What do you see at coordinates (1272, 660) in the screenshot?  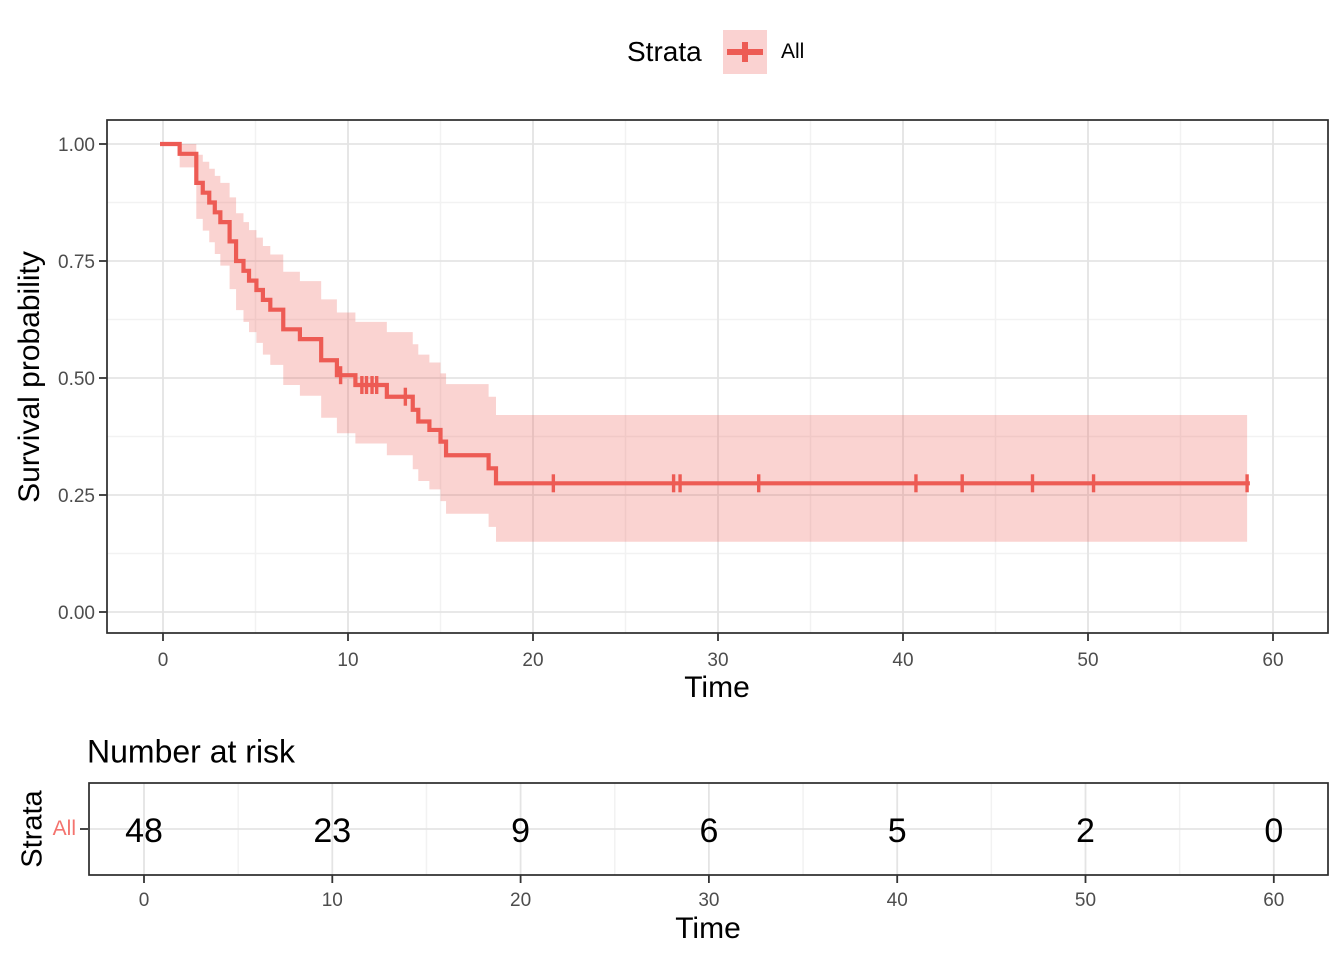 I see `x-tick-label: 60` at bounding box center [1272, 660].